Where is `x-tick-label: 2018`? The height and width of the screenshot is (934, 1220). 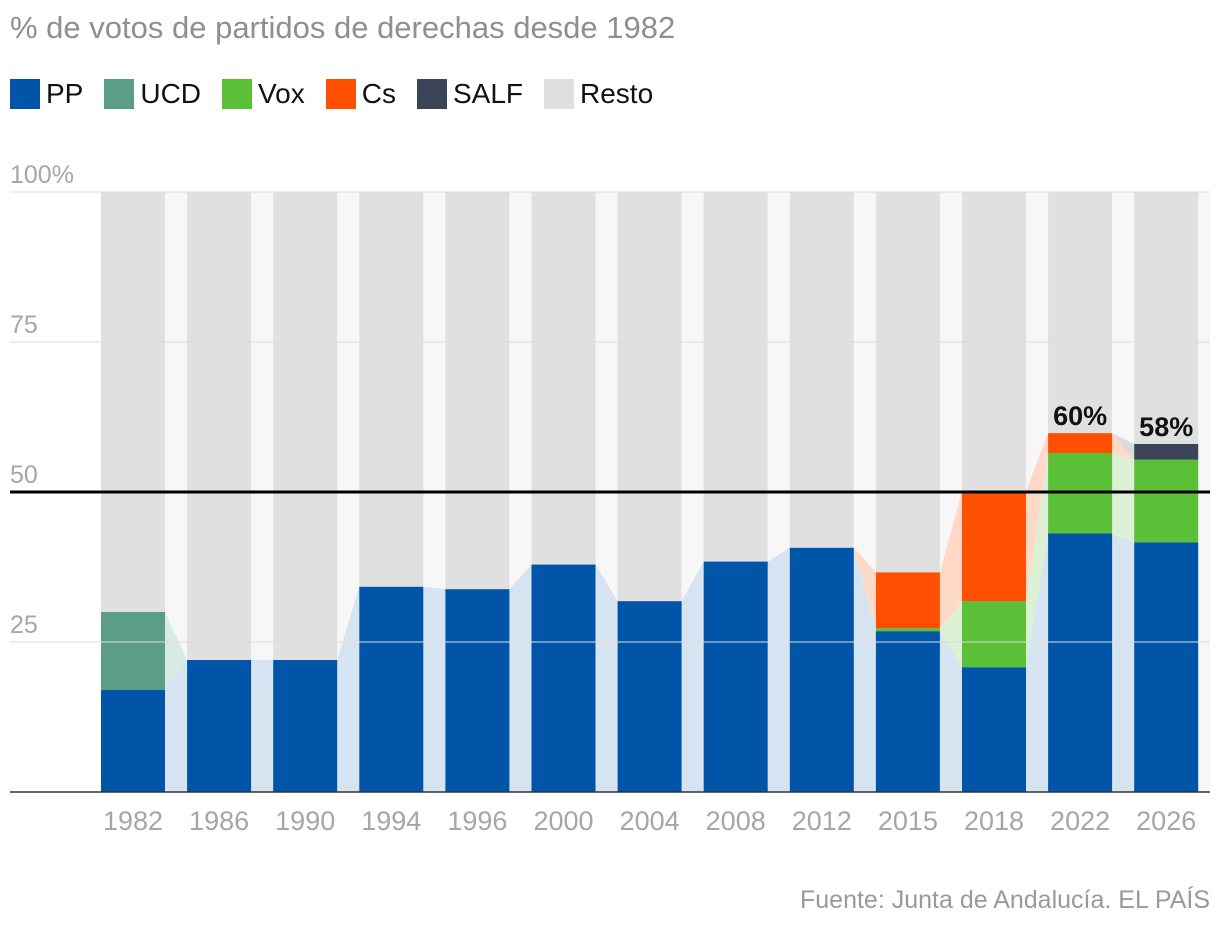
x-tick-label: 2018 is located at coordinates (994, 821).